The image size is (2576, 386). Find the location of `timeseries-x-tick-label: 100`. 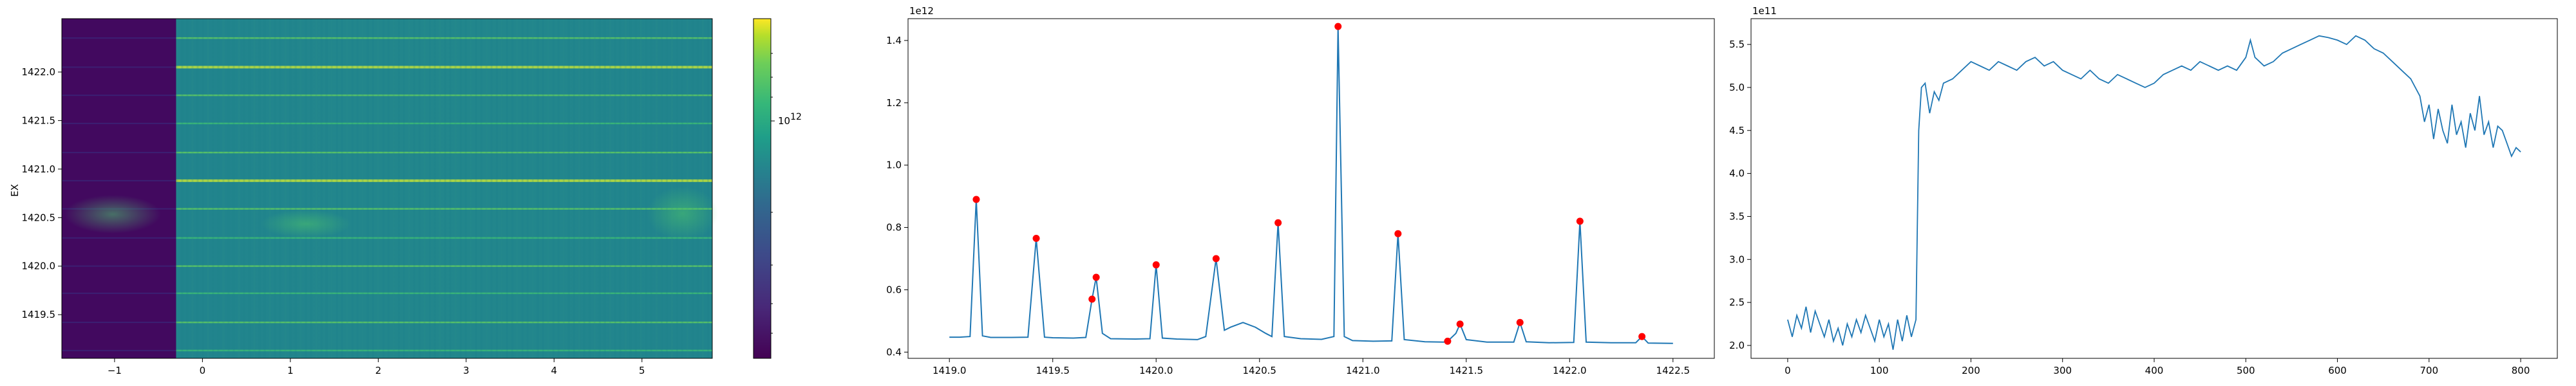

timeseries-x-tick-label: 100 is located at coordinates (1880, 370).